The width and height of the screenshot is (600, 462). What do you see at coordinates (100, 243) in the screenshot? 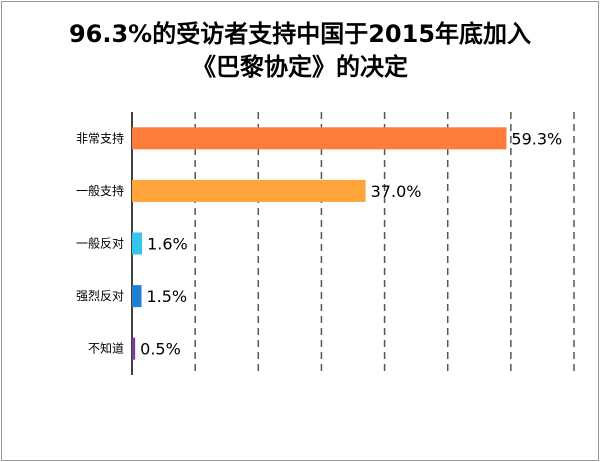
I see `category-label: 一般反对` at bounding box center [100, 243].